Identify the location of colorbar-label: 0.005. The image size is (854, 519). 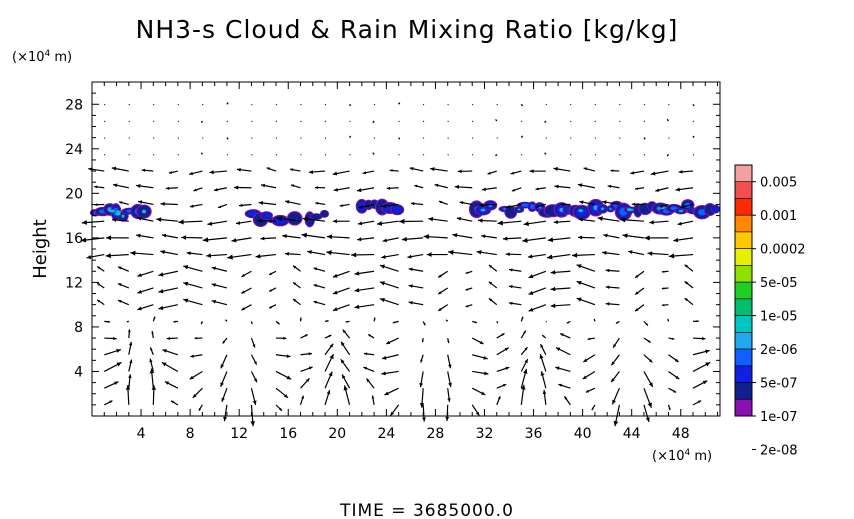
(778, 183).